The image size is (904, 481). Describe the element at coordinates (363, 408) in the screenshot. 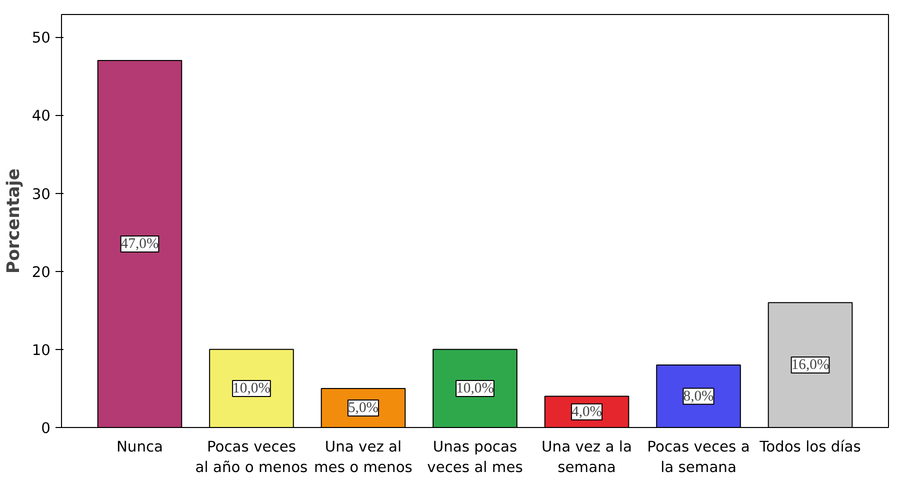

I see `data-label: 5,0%` at that location.